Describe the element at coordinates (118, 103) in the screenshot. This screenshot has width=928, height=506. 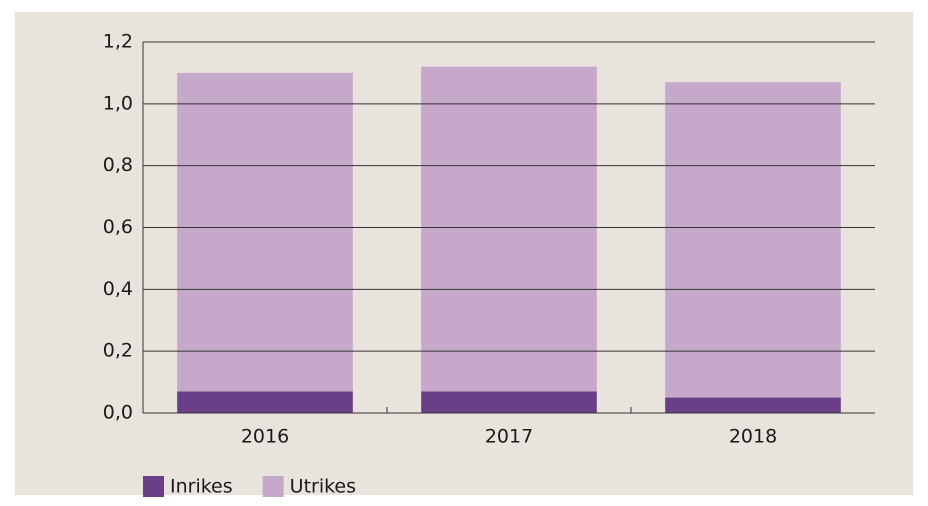
I see `y-tick-label: 1,0` at that location.